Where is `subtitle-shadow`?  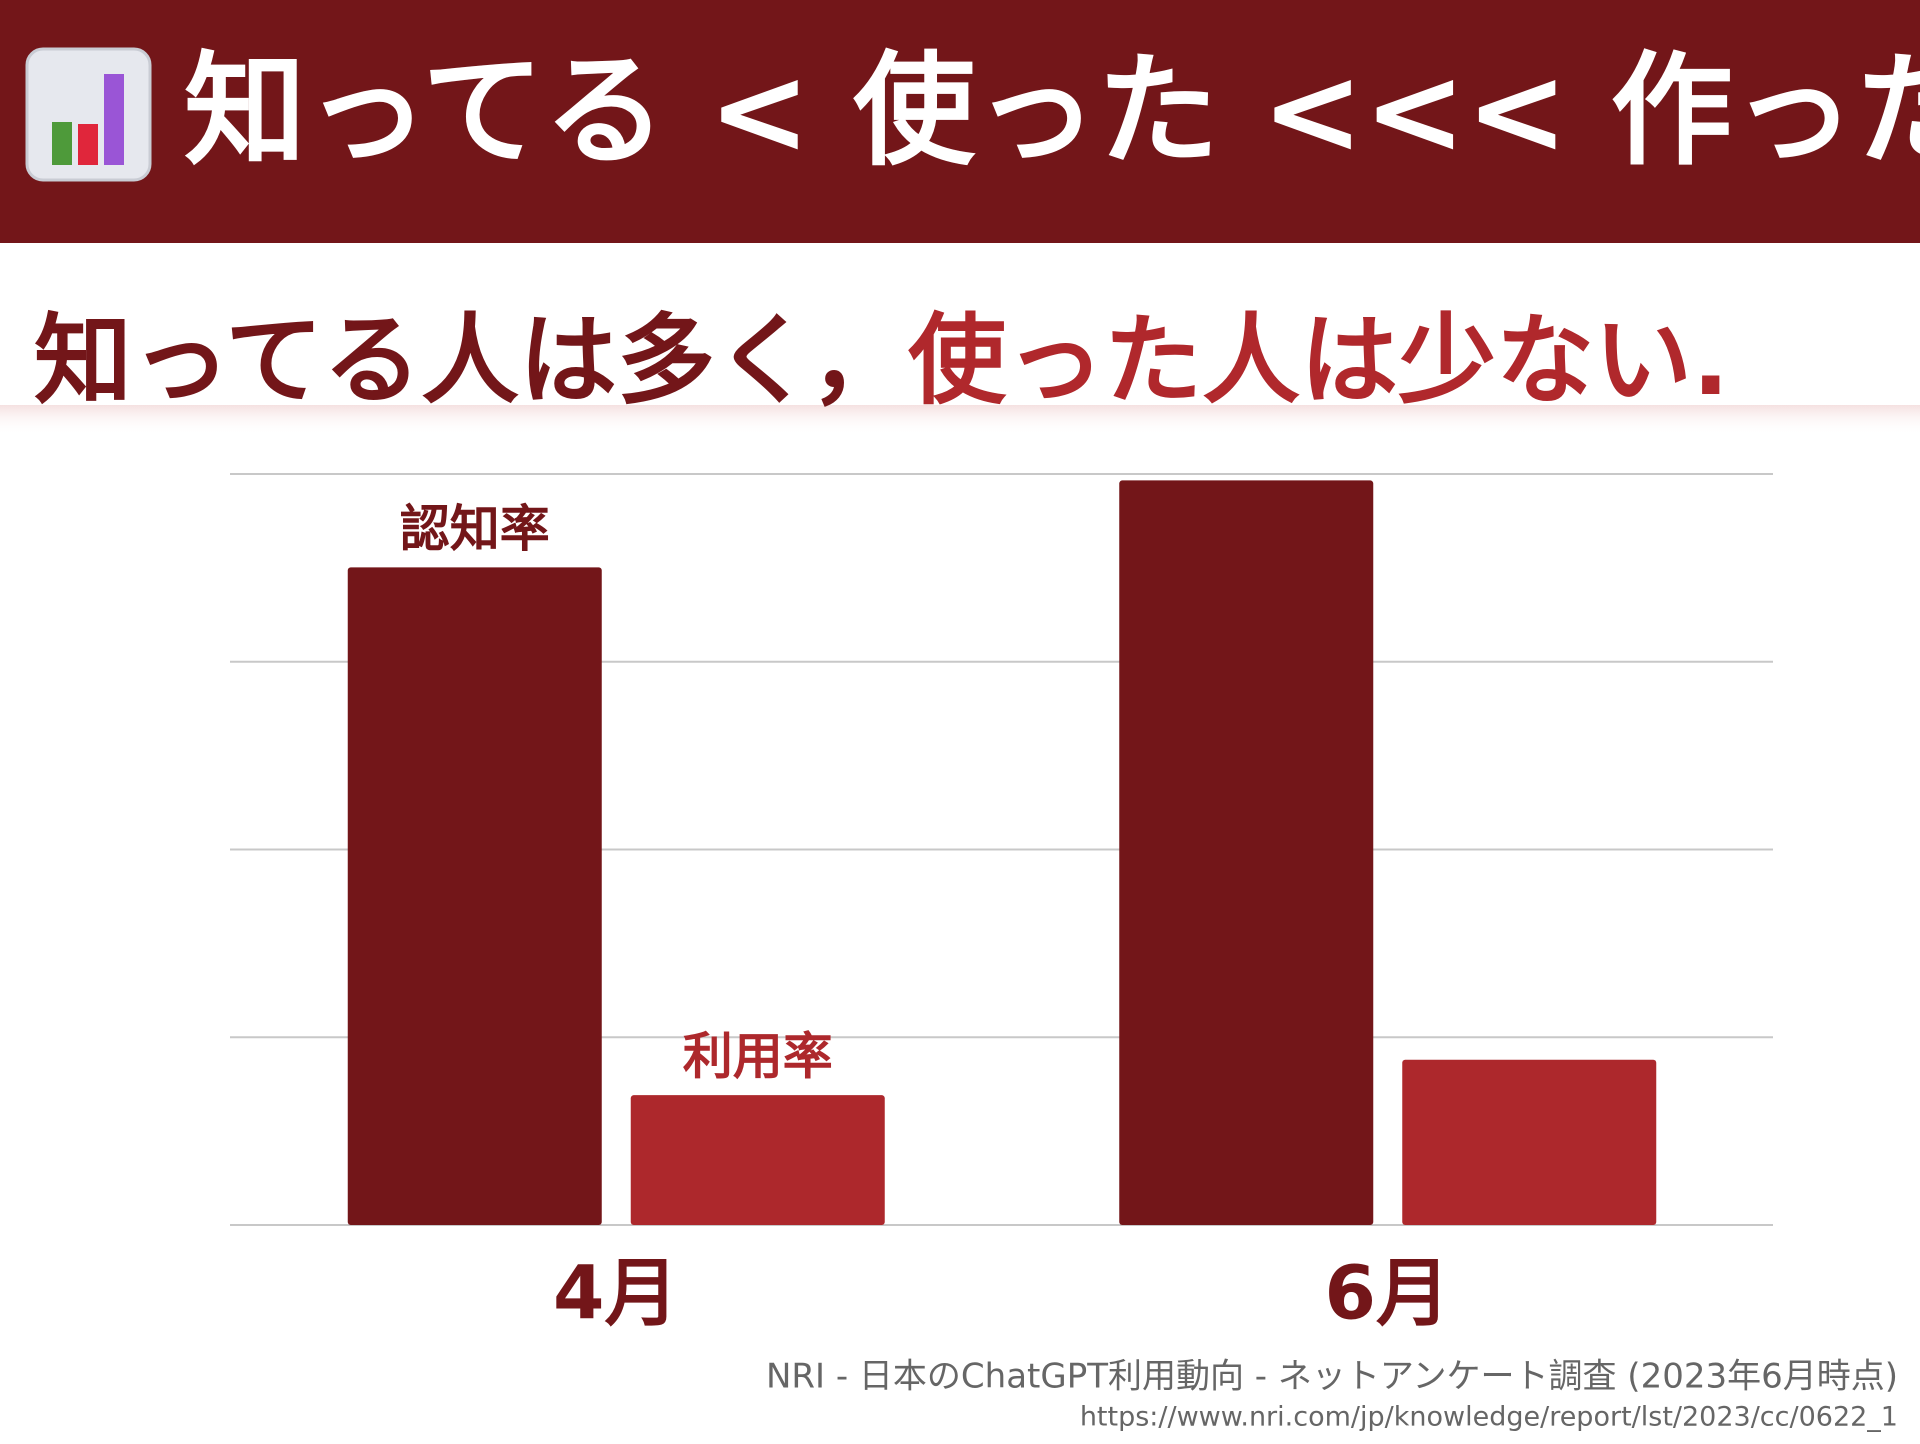
subtitle-shadow is located at coordinates (960, 420).